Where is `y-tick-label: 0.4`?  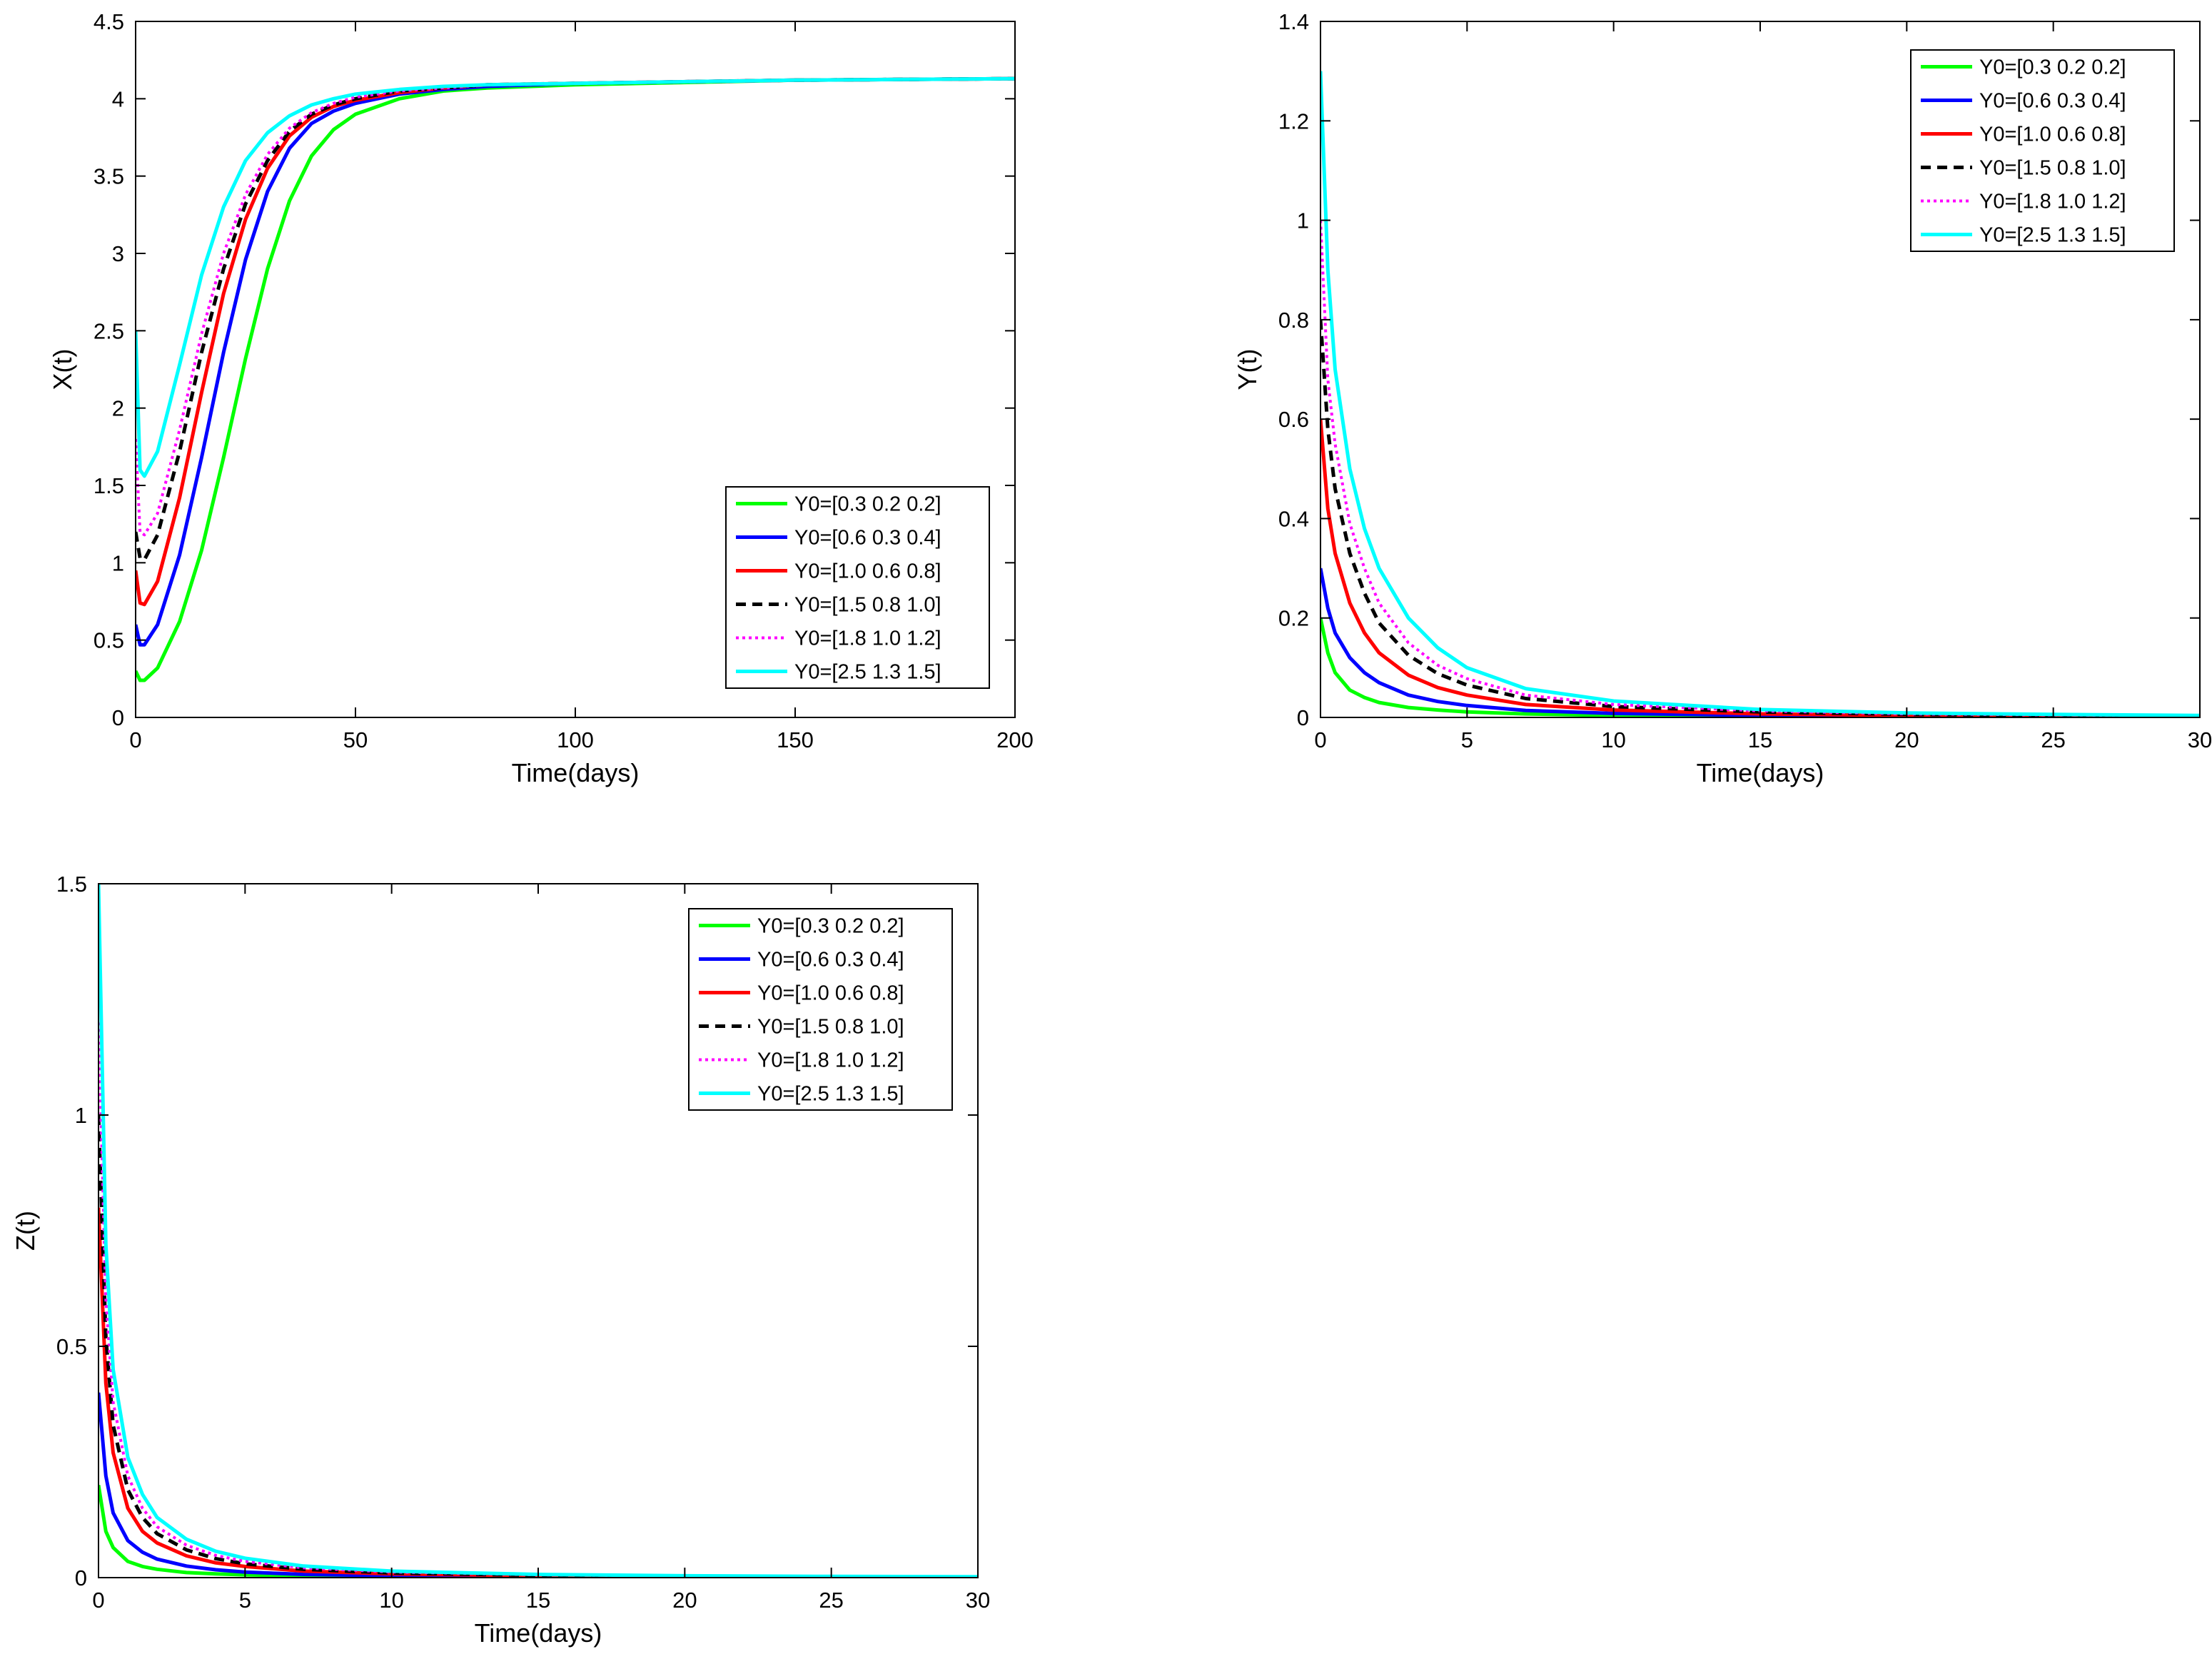 y-tick-label: 0.4 is located at coordinates (1293, 518).